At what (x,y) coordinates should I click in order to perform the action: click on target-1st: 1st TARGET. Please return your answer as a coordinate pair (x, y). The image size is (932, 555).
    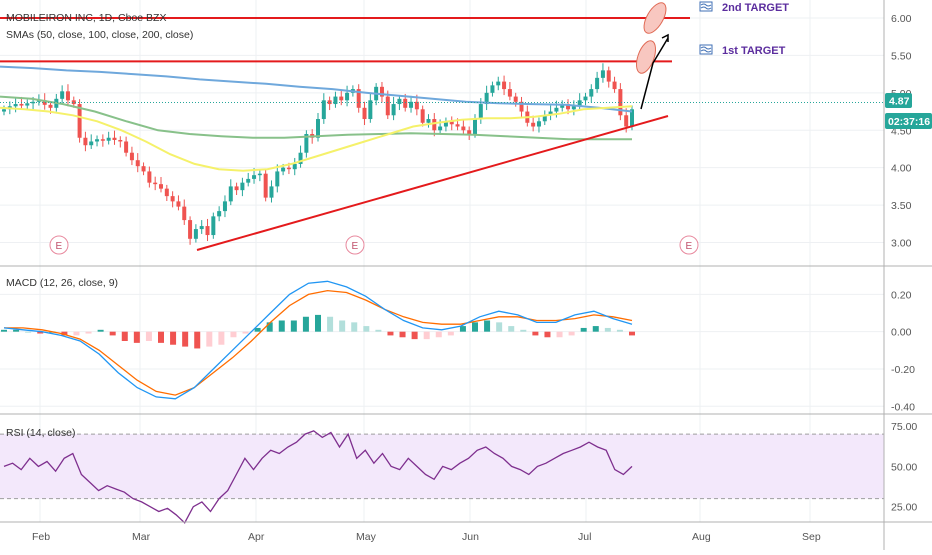
    Looking at the image, I should click on (754, 51).